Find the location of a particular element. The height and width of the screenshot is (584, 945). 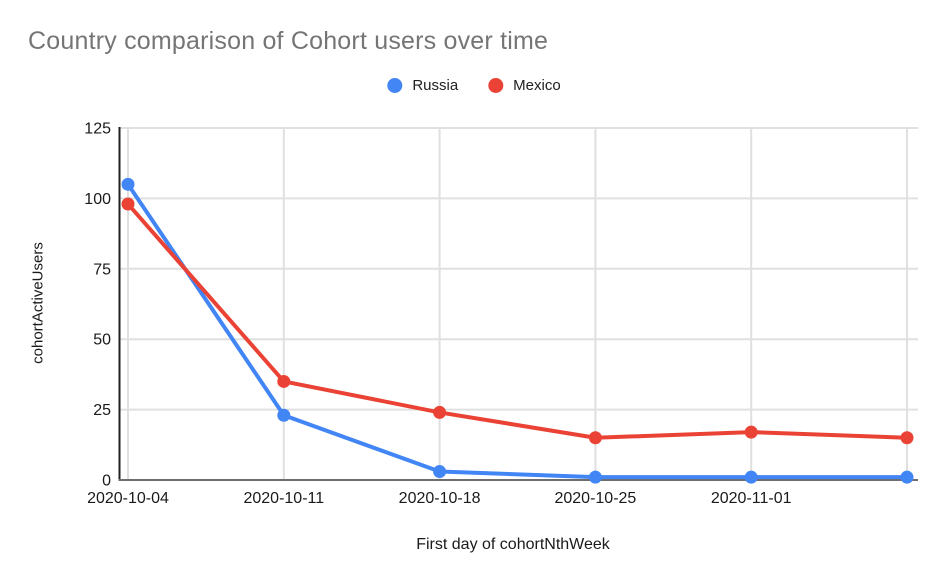

x-tick-label: 2020-10-25 is located at coordinates (595, 498).